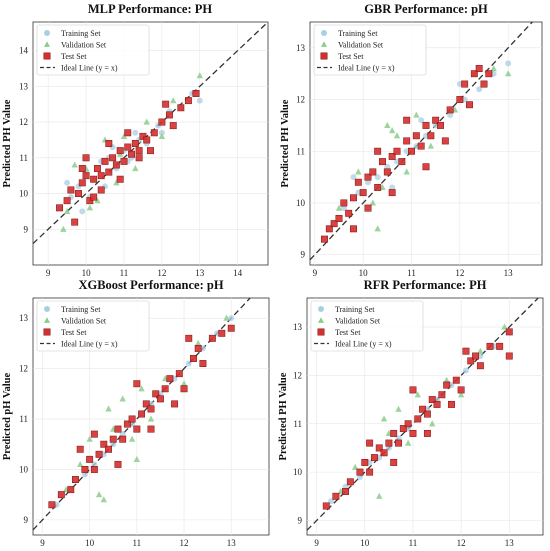 The image size is (550, 551). What do you see at coordinates (7, 417) in the screenshot?
I see `y-axis-label: Predicted pH Value` at bounding box center [7, 417].